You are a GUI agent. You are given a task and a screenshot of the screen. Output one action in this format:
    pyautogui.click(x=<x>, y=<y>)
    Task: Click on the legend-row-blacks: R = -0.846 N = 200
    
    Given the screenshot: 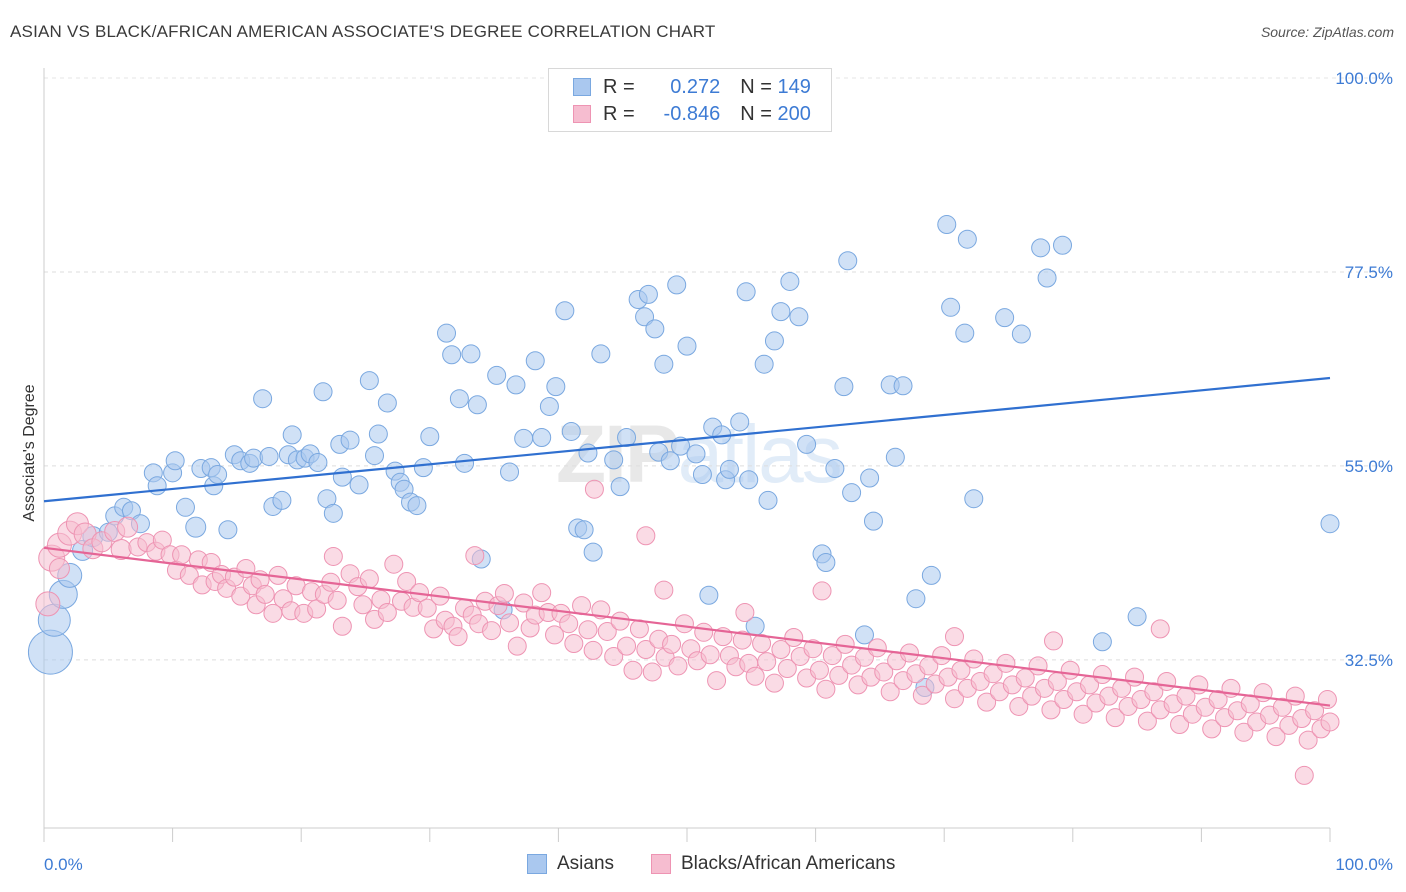 What is the action you would take?
    pyautogui.click(x=692, y=114)
    